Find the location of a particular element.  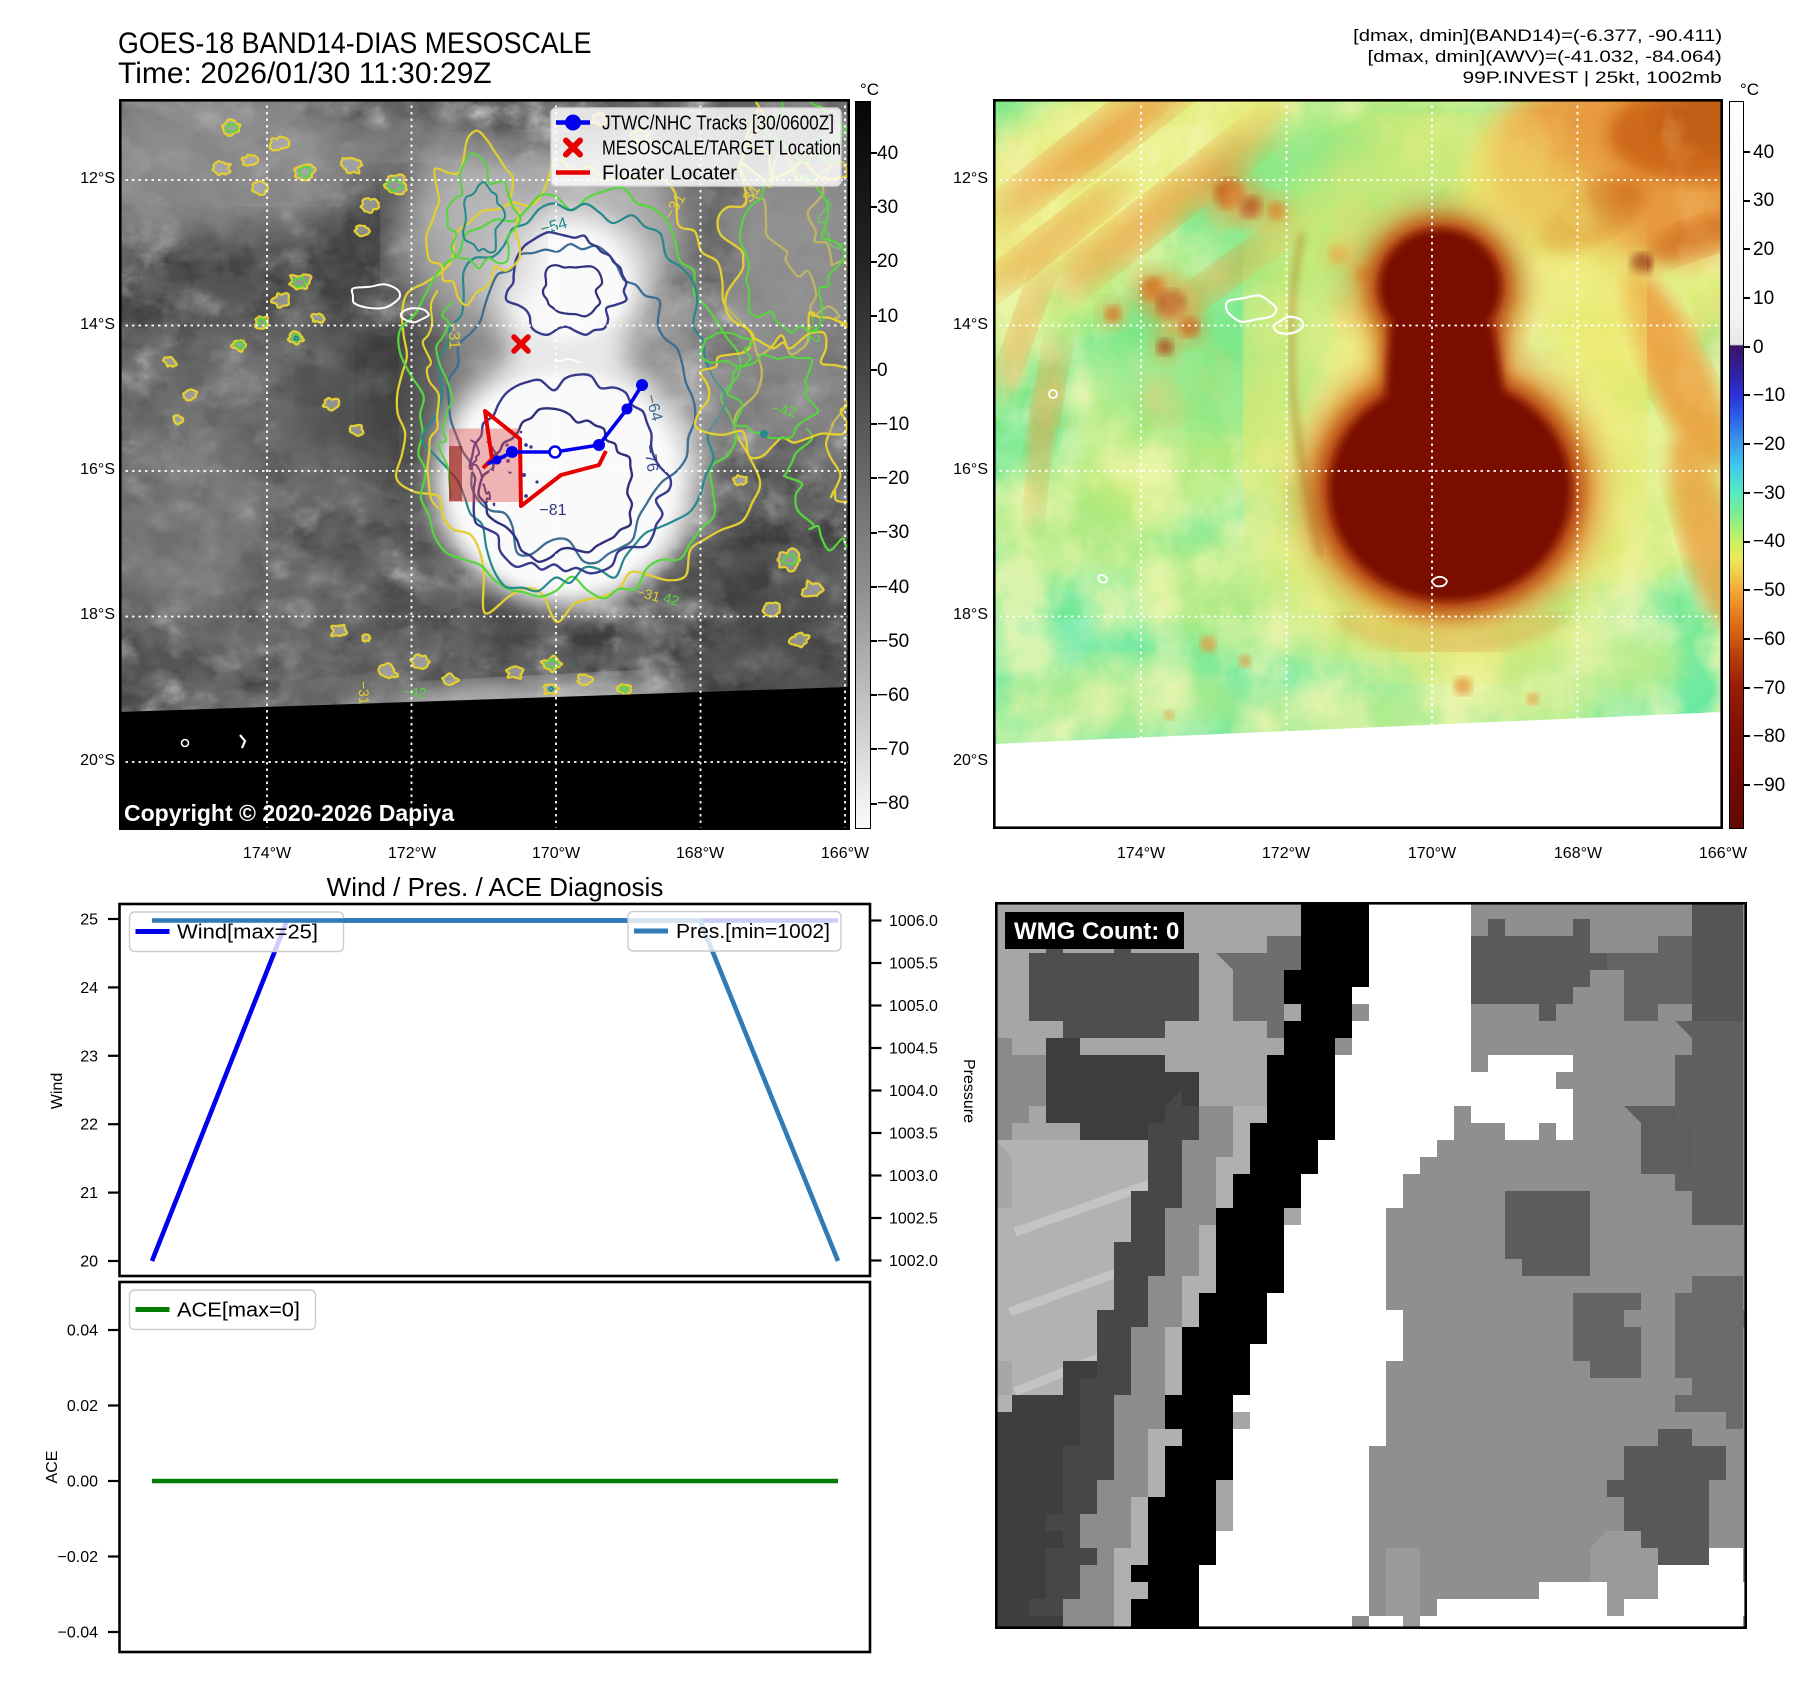

svg-text: 25 is located at coordinates (89, 920).